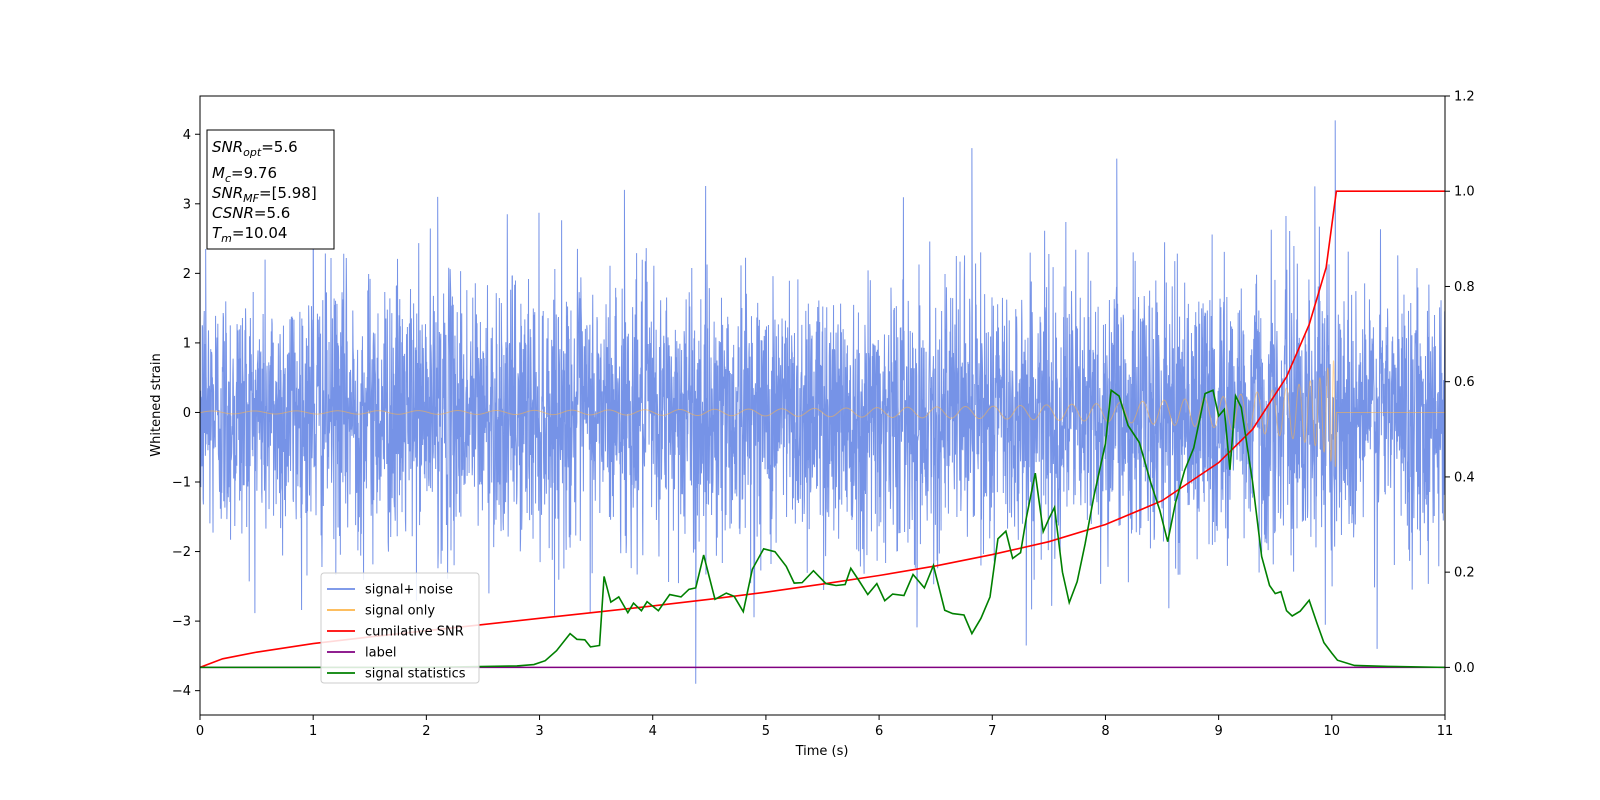 The image size is (1600, 800). I want to click on legend-label: signal statistics, so click(415, 674).